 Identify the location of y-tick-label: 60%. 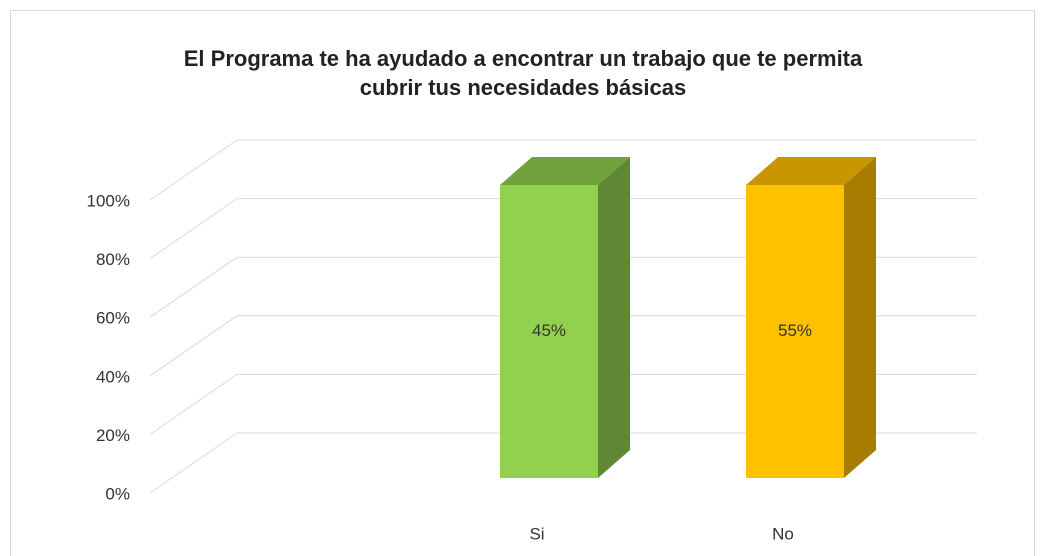
(113, 318).